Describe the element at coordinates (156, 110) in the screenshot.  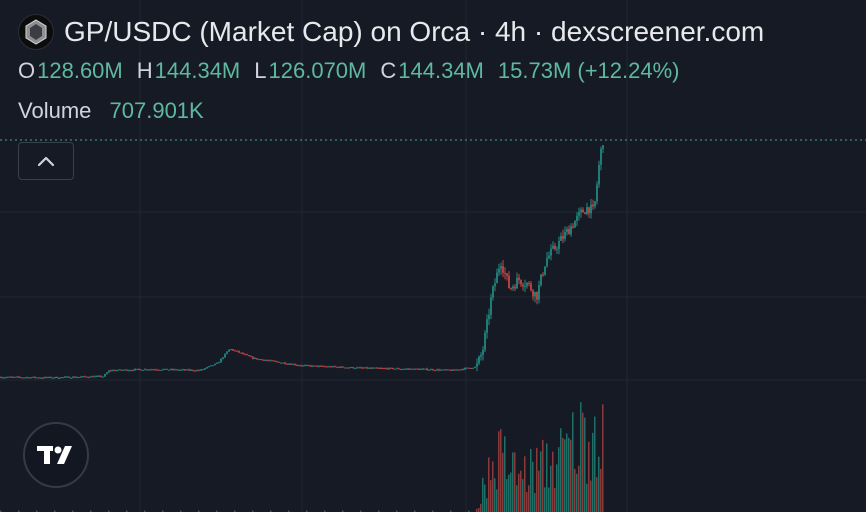
I see `volume-value: 707.901K` at that location.